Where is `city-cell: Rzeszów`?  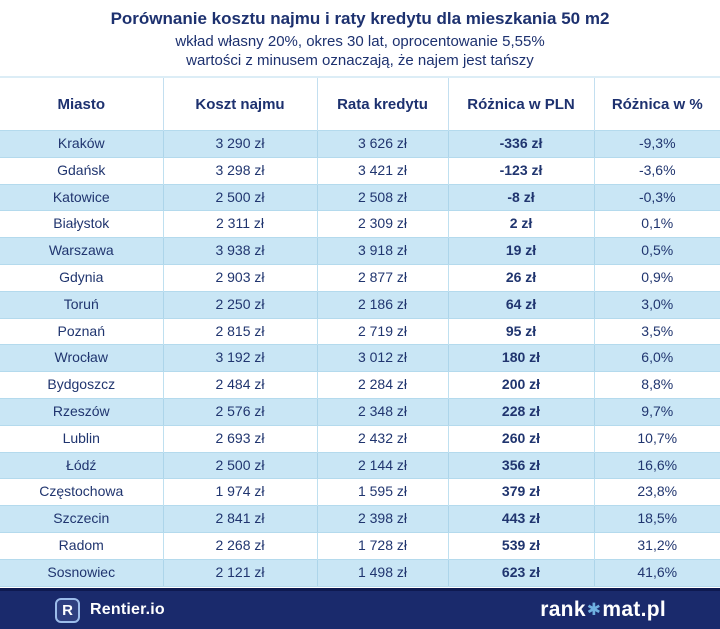 city-cell: Rzeszów is located at coordinates (81, 411).